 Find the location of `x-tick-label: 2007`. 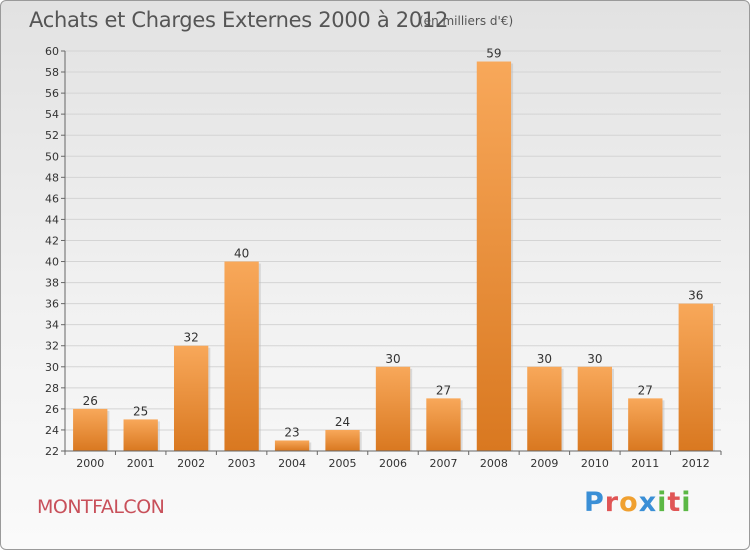

x-tick-label: 2007 is located at coordinates (443, 463).